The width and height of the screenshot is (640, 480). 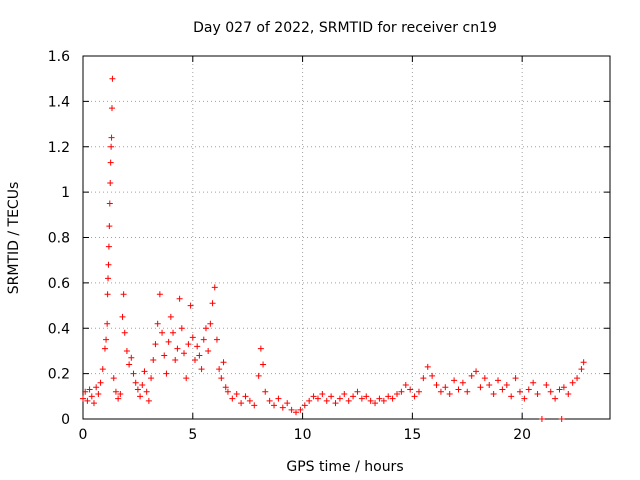 I want to click on y-tick-label: 1.6, so click(x=59, y=57).